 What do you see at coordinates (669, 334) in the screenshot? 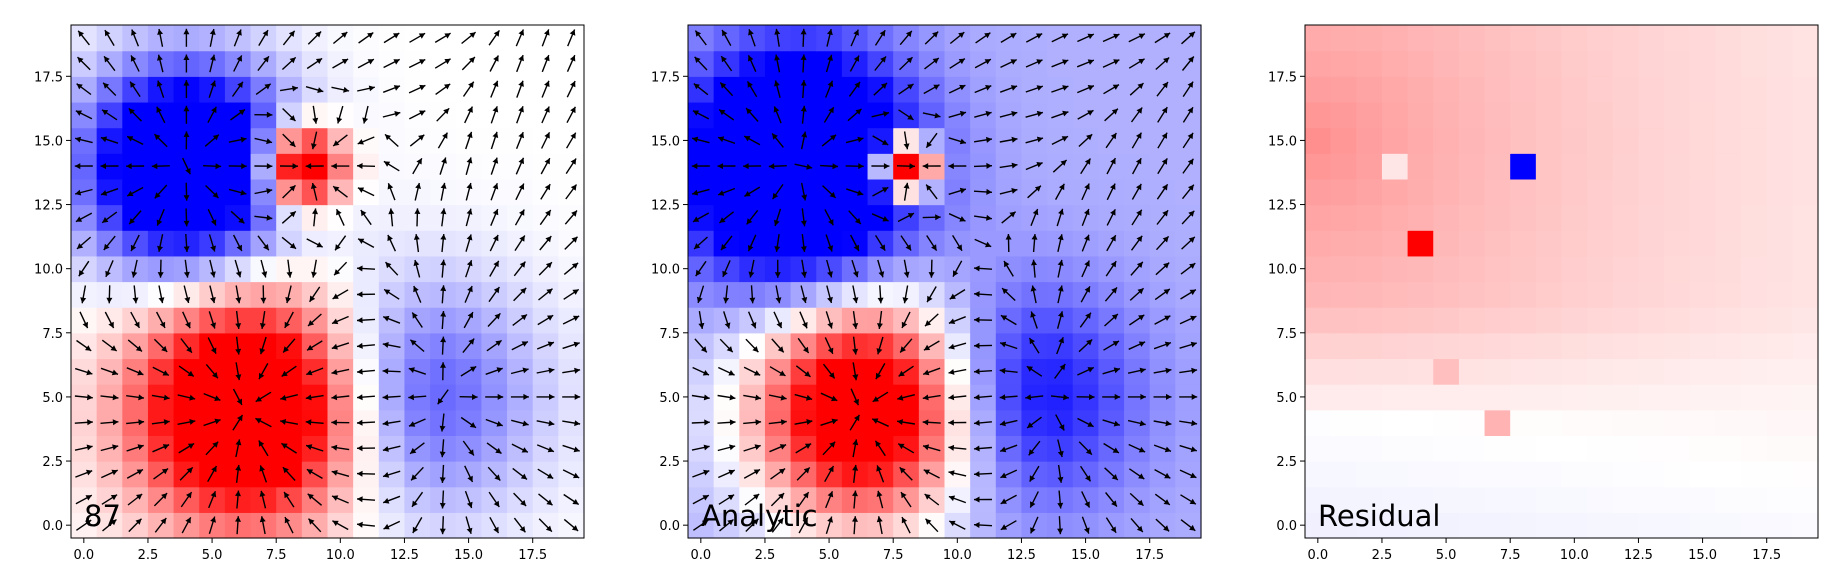
I see `y-tick-label: 7.5` at bounding box center [669, 334].